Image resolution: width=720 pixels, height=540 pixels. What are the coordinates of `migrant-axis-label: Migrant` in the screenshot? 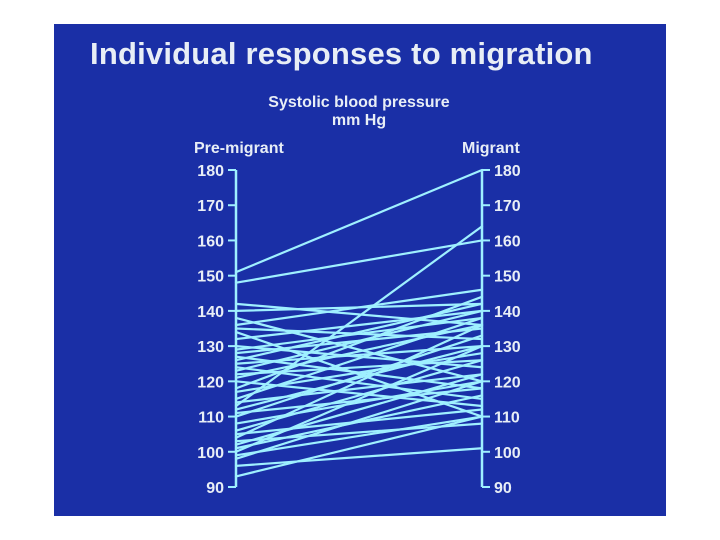 It's located at (491, 148).